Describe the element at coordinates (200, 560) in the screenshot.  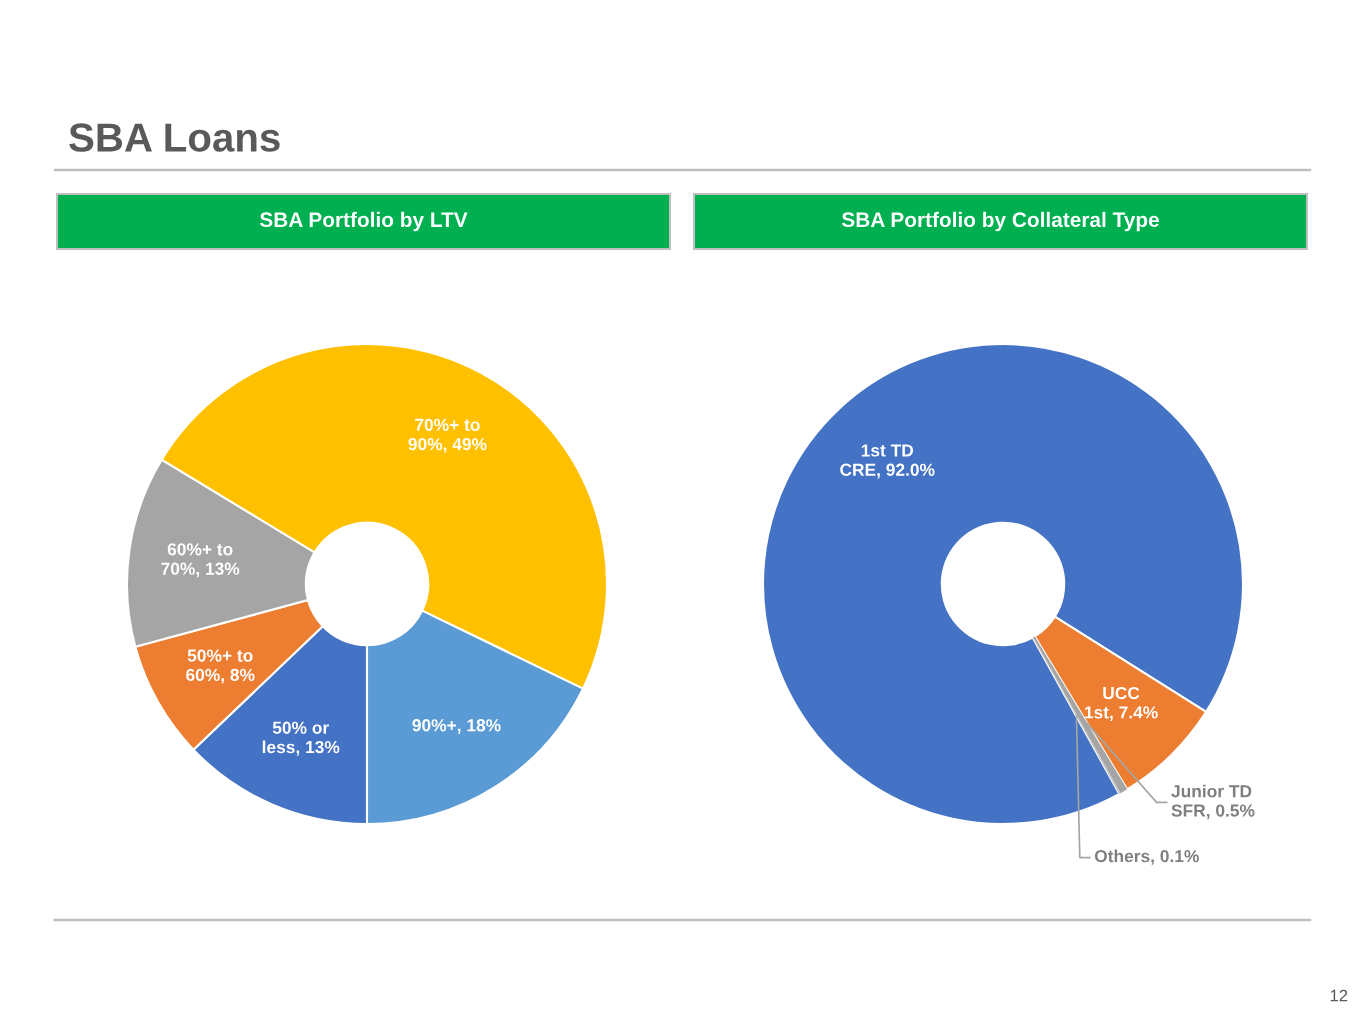
I see `slice-label: 60%+ to 70%, 13%` at that location.